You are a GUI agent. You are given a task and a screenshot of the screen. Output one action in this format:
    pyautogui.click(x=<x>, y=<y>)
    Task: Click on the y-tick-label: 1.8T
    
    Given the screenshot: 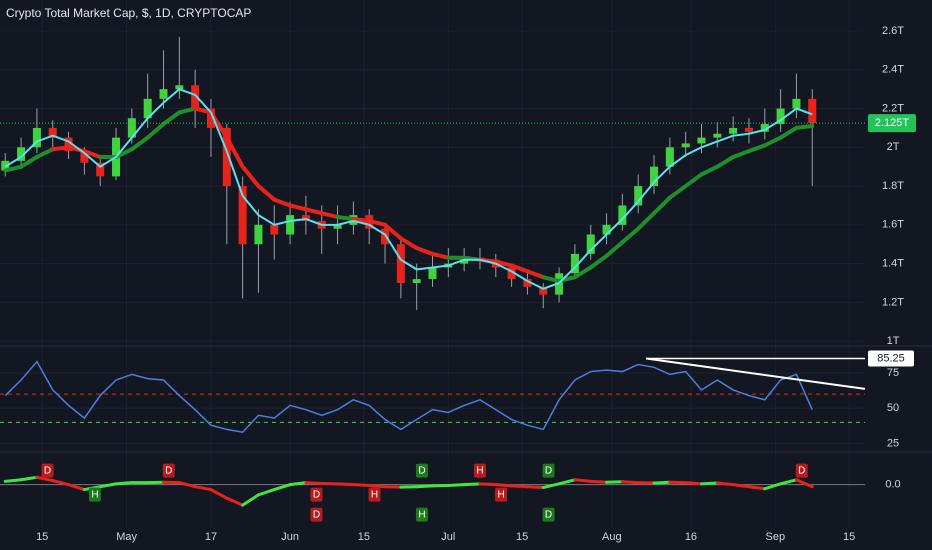 What is the action you would take?
    pyautogui.click(x=893, y=186)
    